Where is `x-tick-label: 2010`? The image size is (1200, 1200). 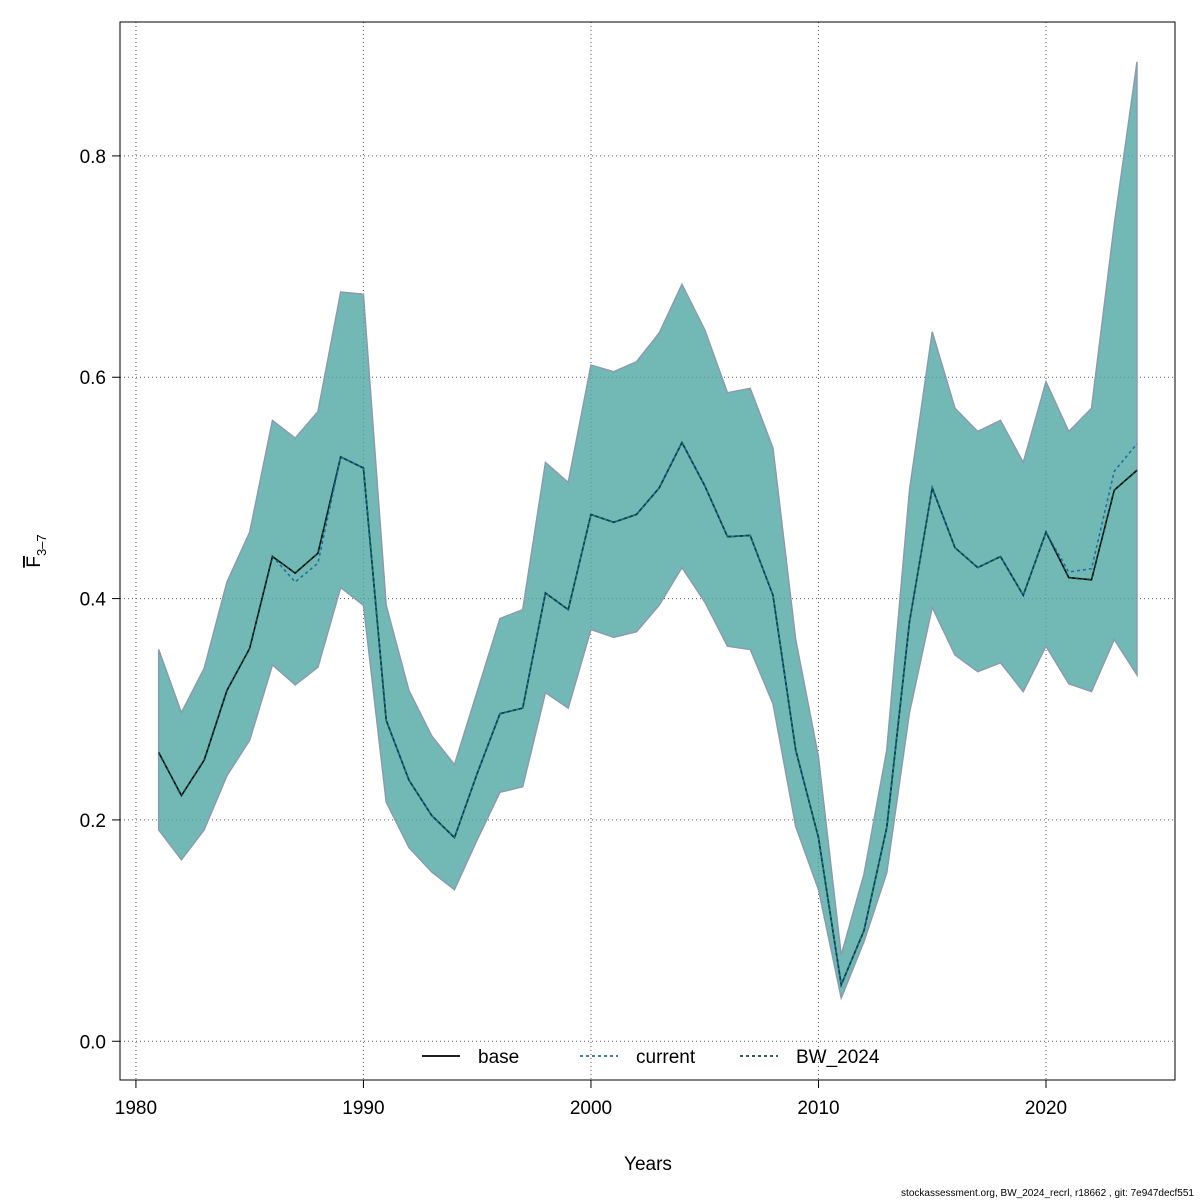 x-tick-label: 2010 is located at coordinates (818, 1108).